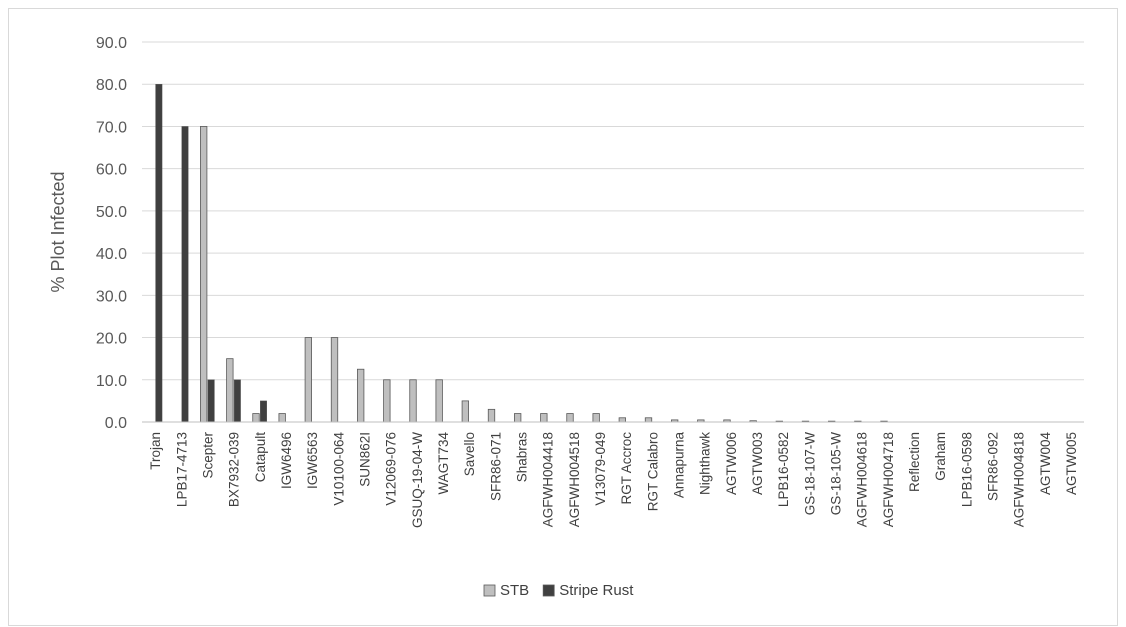 The image size is (1126, 627). What do you see at coordinates (862, 479) in the screenshot?
I see `x-category-label: AGFWH004618` at bounding box center [862, 479].